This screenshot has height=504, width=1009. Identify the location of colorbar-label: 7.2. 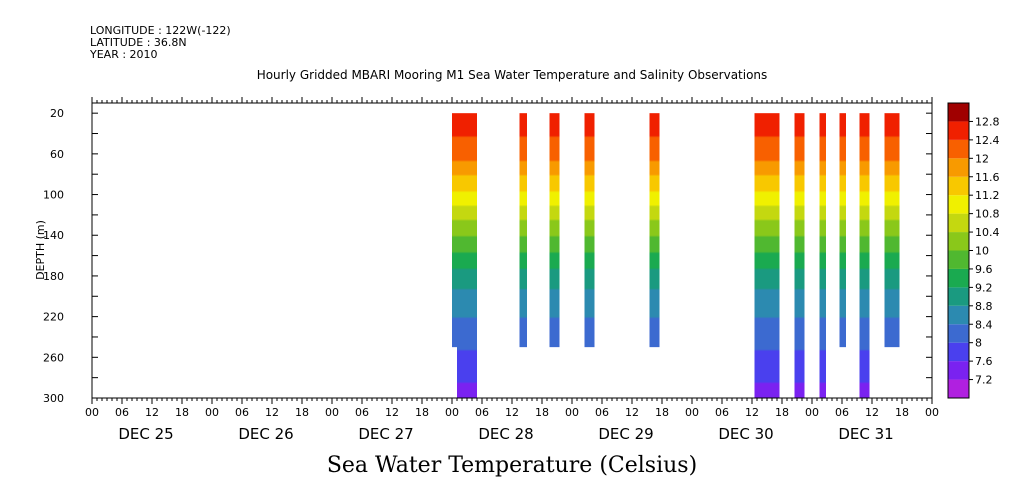
(984, 380).